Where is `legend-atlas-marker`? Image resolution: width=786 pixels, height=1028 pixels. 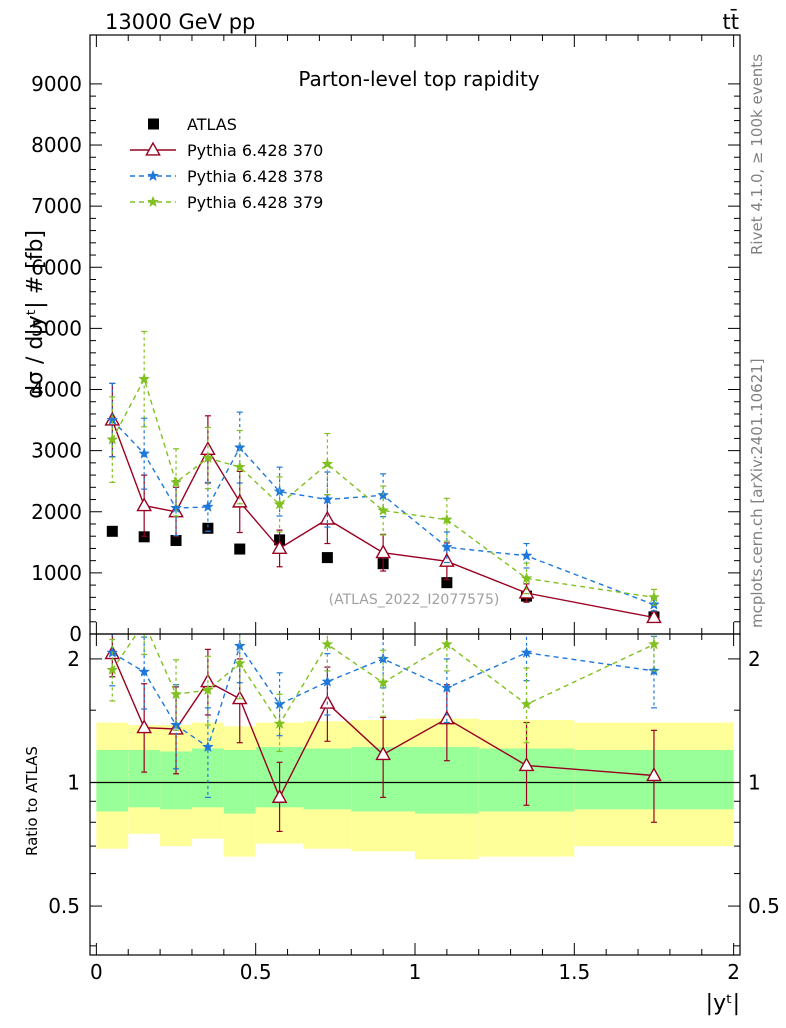 legend-atlas-marker is located at coordinates (153, 124).